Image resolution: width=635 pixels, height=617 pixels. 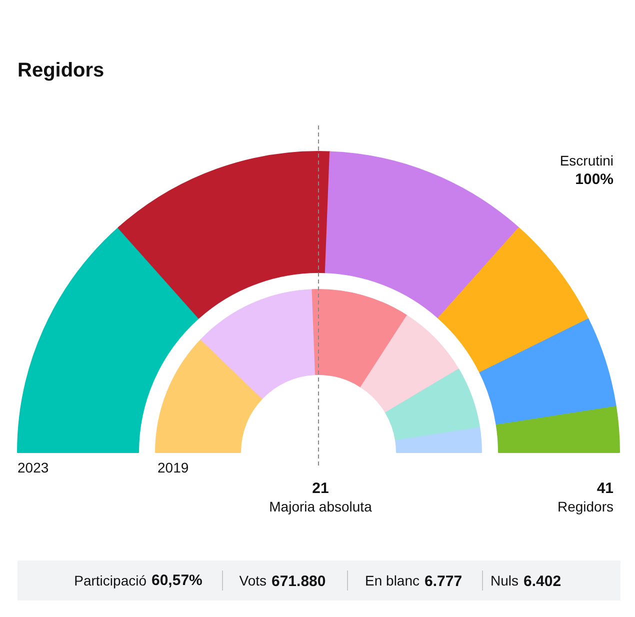 What do you see at coordinates (413, 581) in the screenshot?
I see `text: En blanc 6.777` at bounding box center [413, 581].